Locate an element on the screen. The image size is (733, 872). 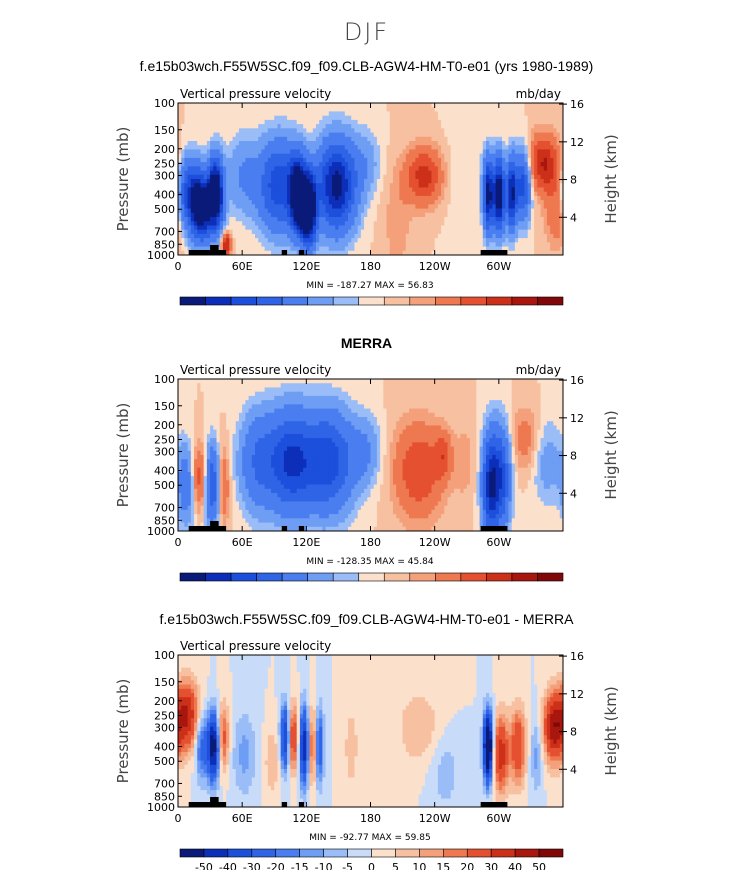
colorbar-box is located at coordinates (499, 301).